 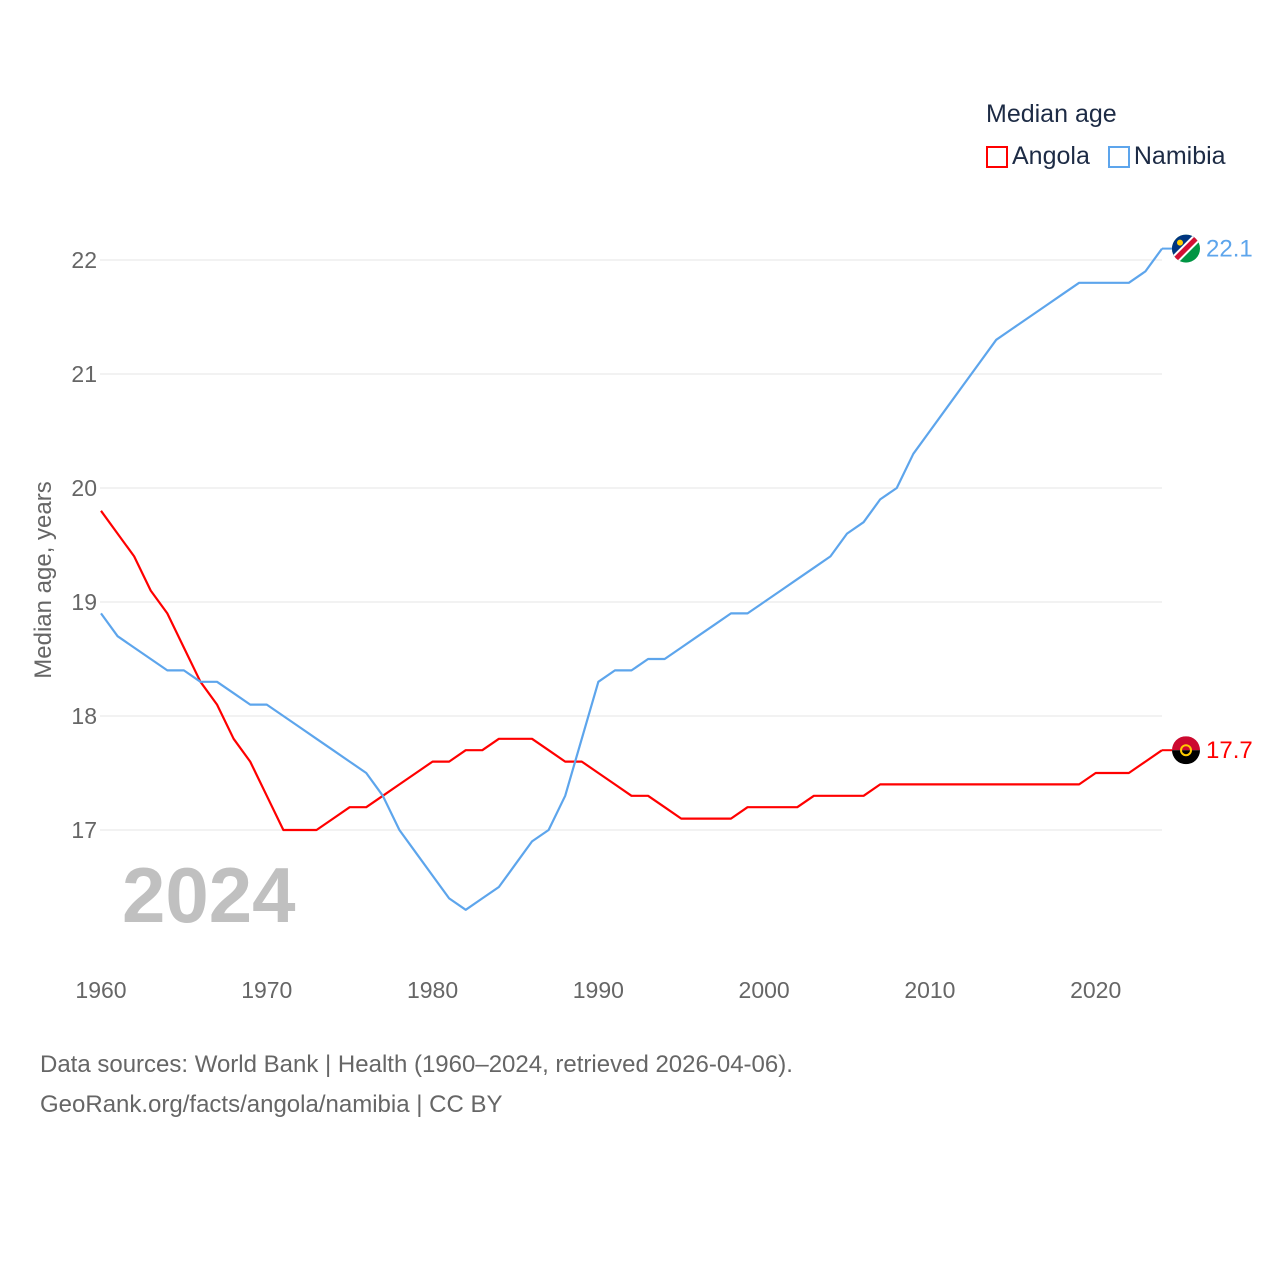 What do you see at coordinates (266, 990) in the screenshot?
I see `x-tick-label: 1970` at bounding box center [266, 990].